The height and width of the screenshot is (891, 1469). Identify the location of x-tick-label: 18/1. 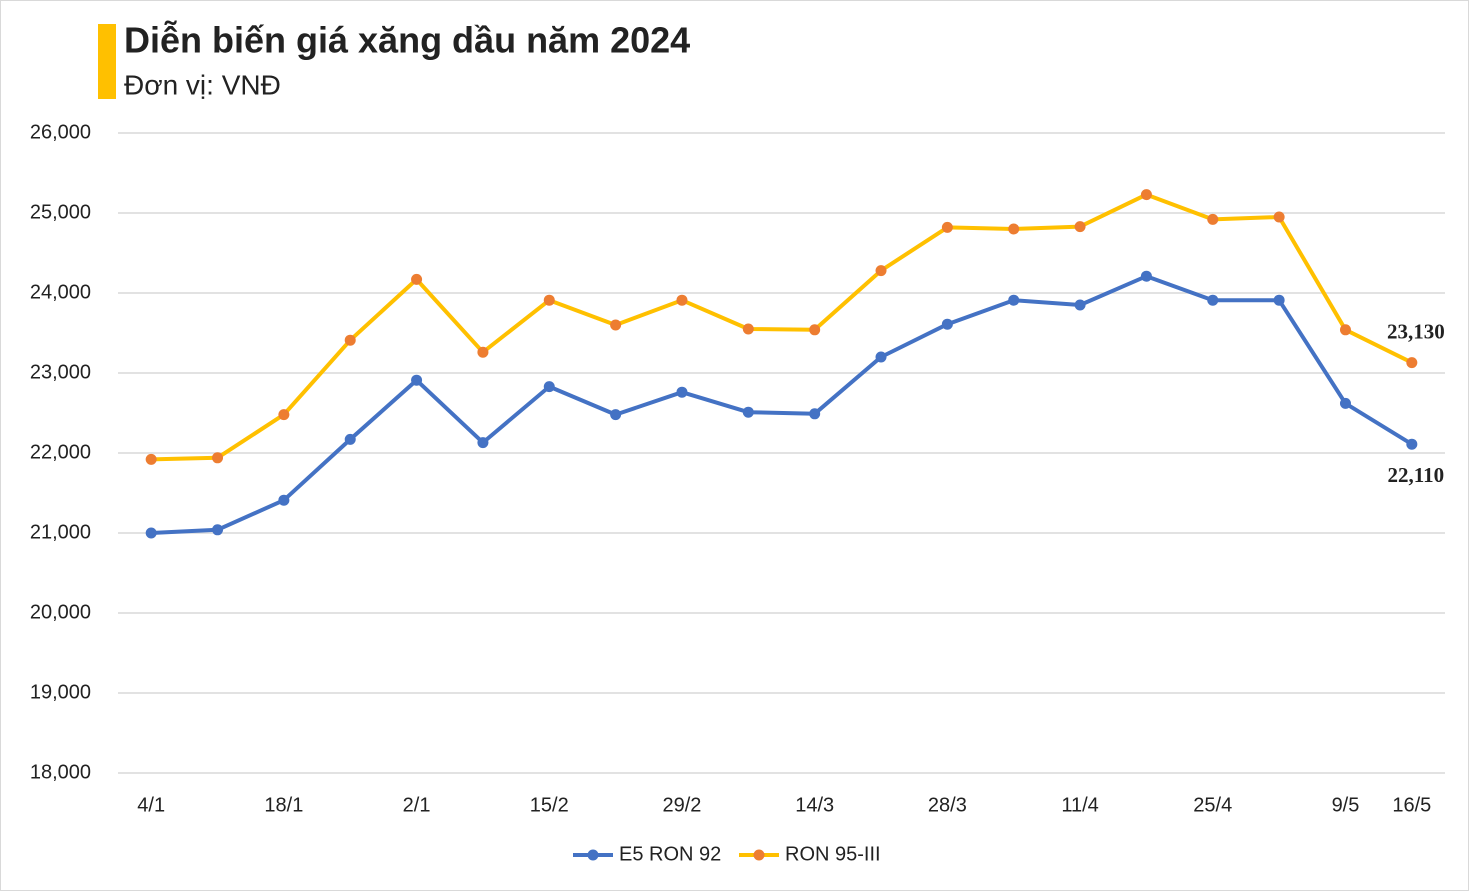
(283, 805).